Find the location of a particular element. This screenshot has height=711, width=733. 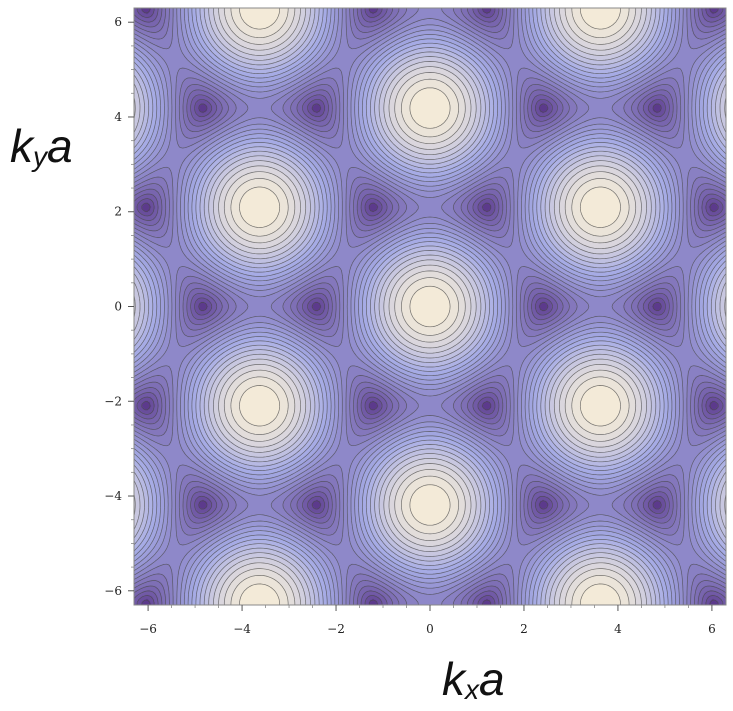

y-tick-label: 0 is located at coordinates (118, 307).